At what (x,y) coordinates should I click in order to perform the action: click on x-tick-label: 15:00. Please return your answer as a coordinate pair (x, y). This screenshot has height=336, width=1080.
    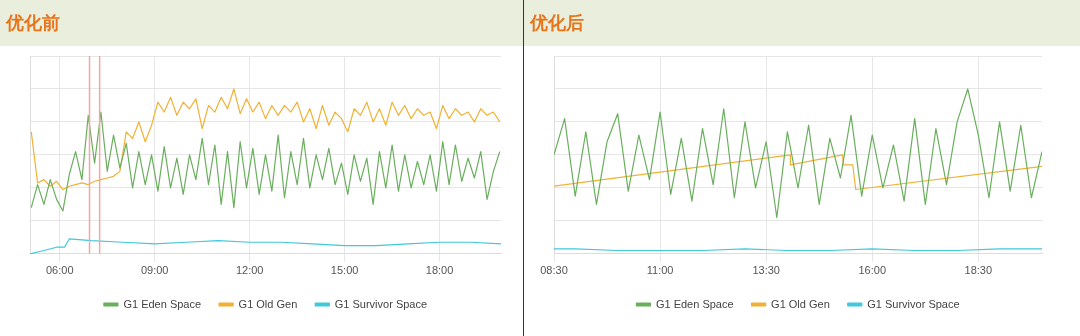
    Looking at the image, I should click on (344, 270).